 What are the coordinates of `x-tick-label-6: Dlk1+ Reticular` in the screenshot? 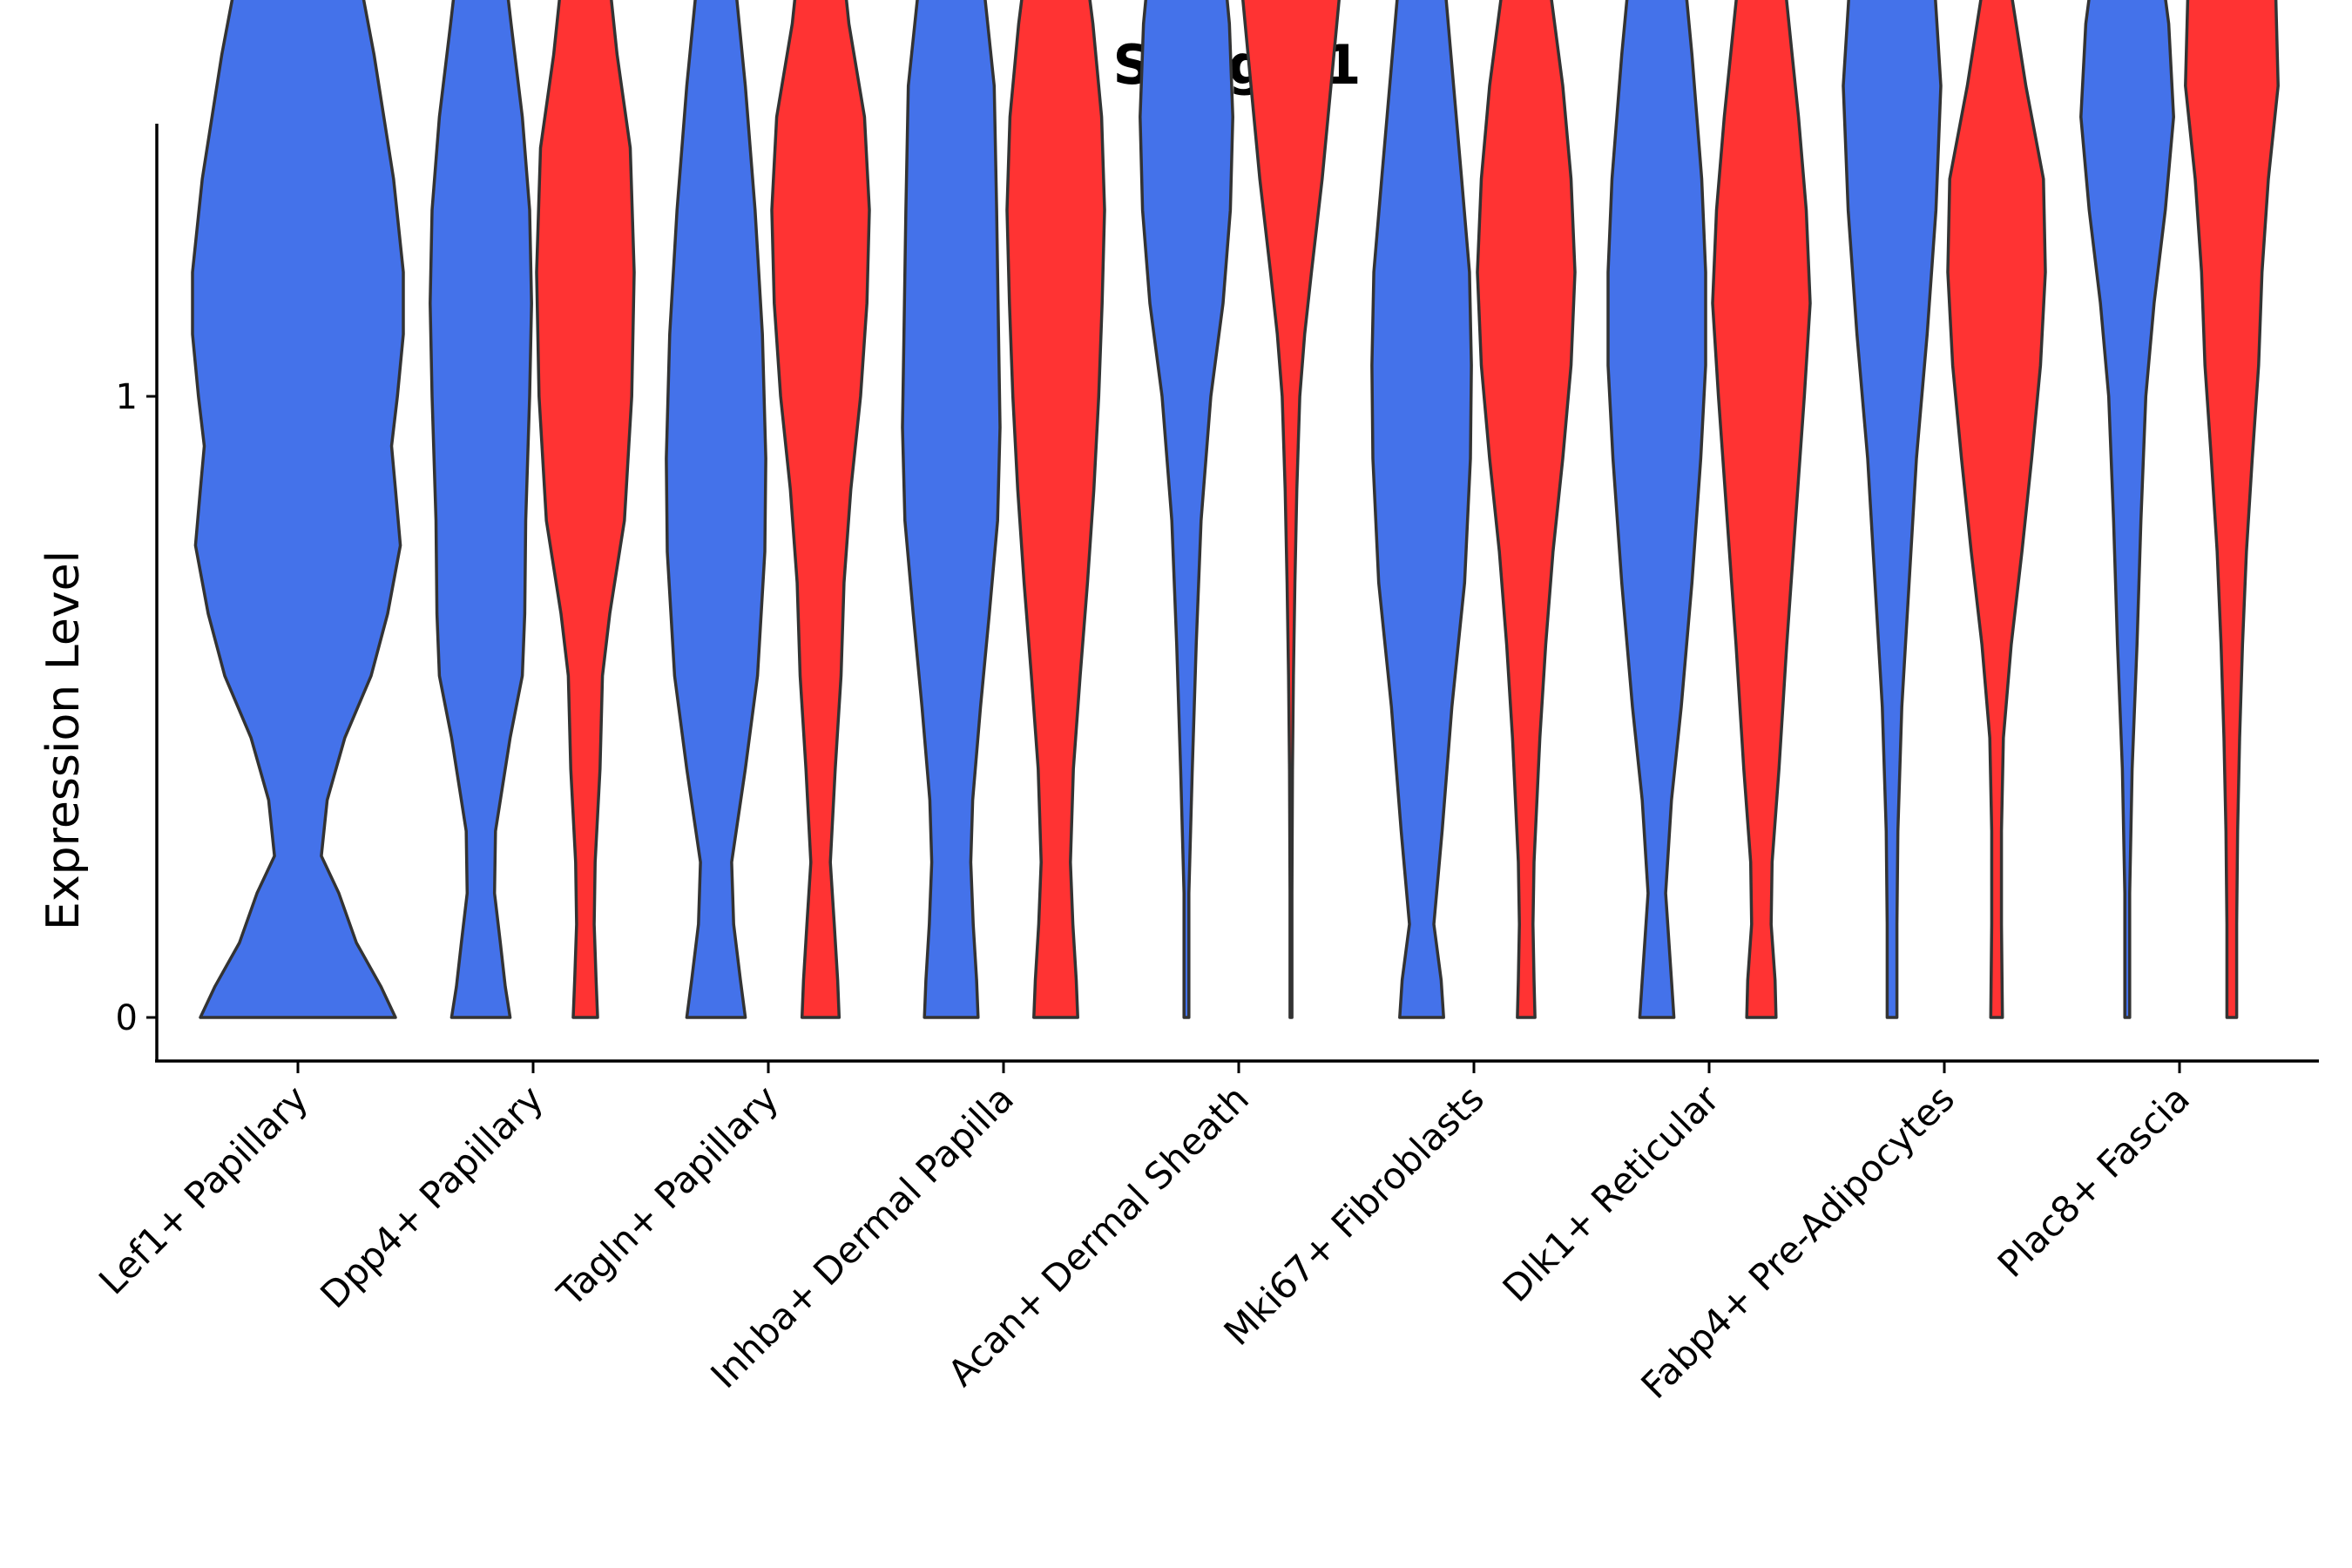 It's located at (1611, 1193).